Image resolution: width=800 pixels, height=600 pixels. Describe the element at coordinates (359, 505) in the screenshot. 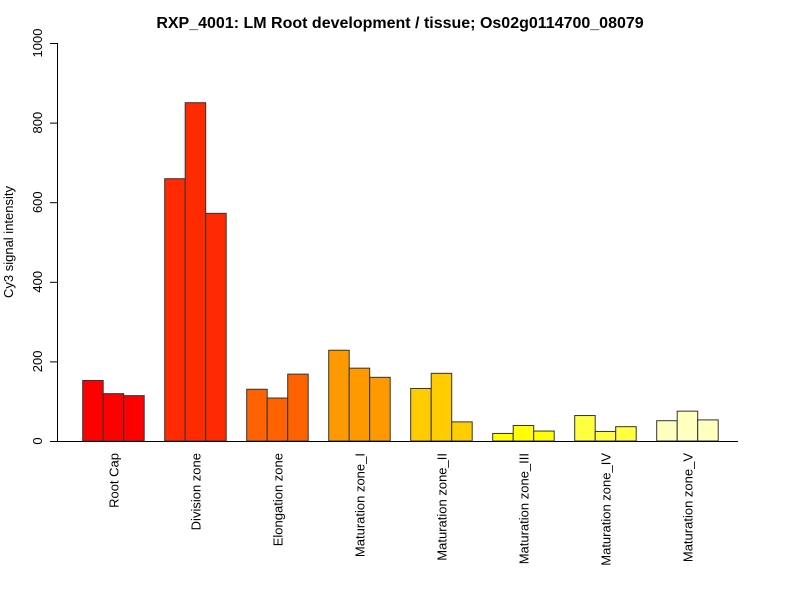

I see `x-category-label: Maturation zone_I` at that location.